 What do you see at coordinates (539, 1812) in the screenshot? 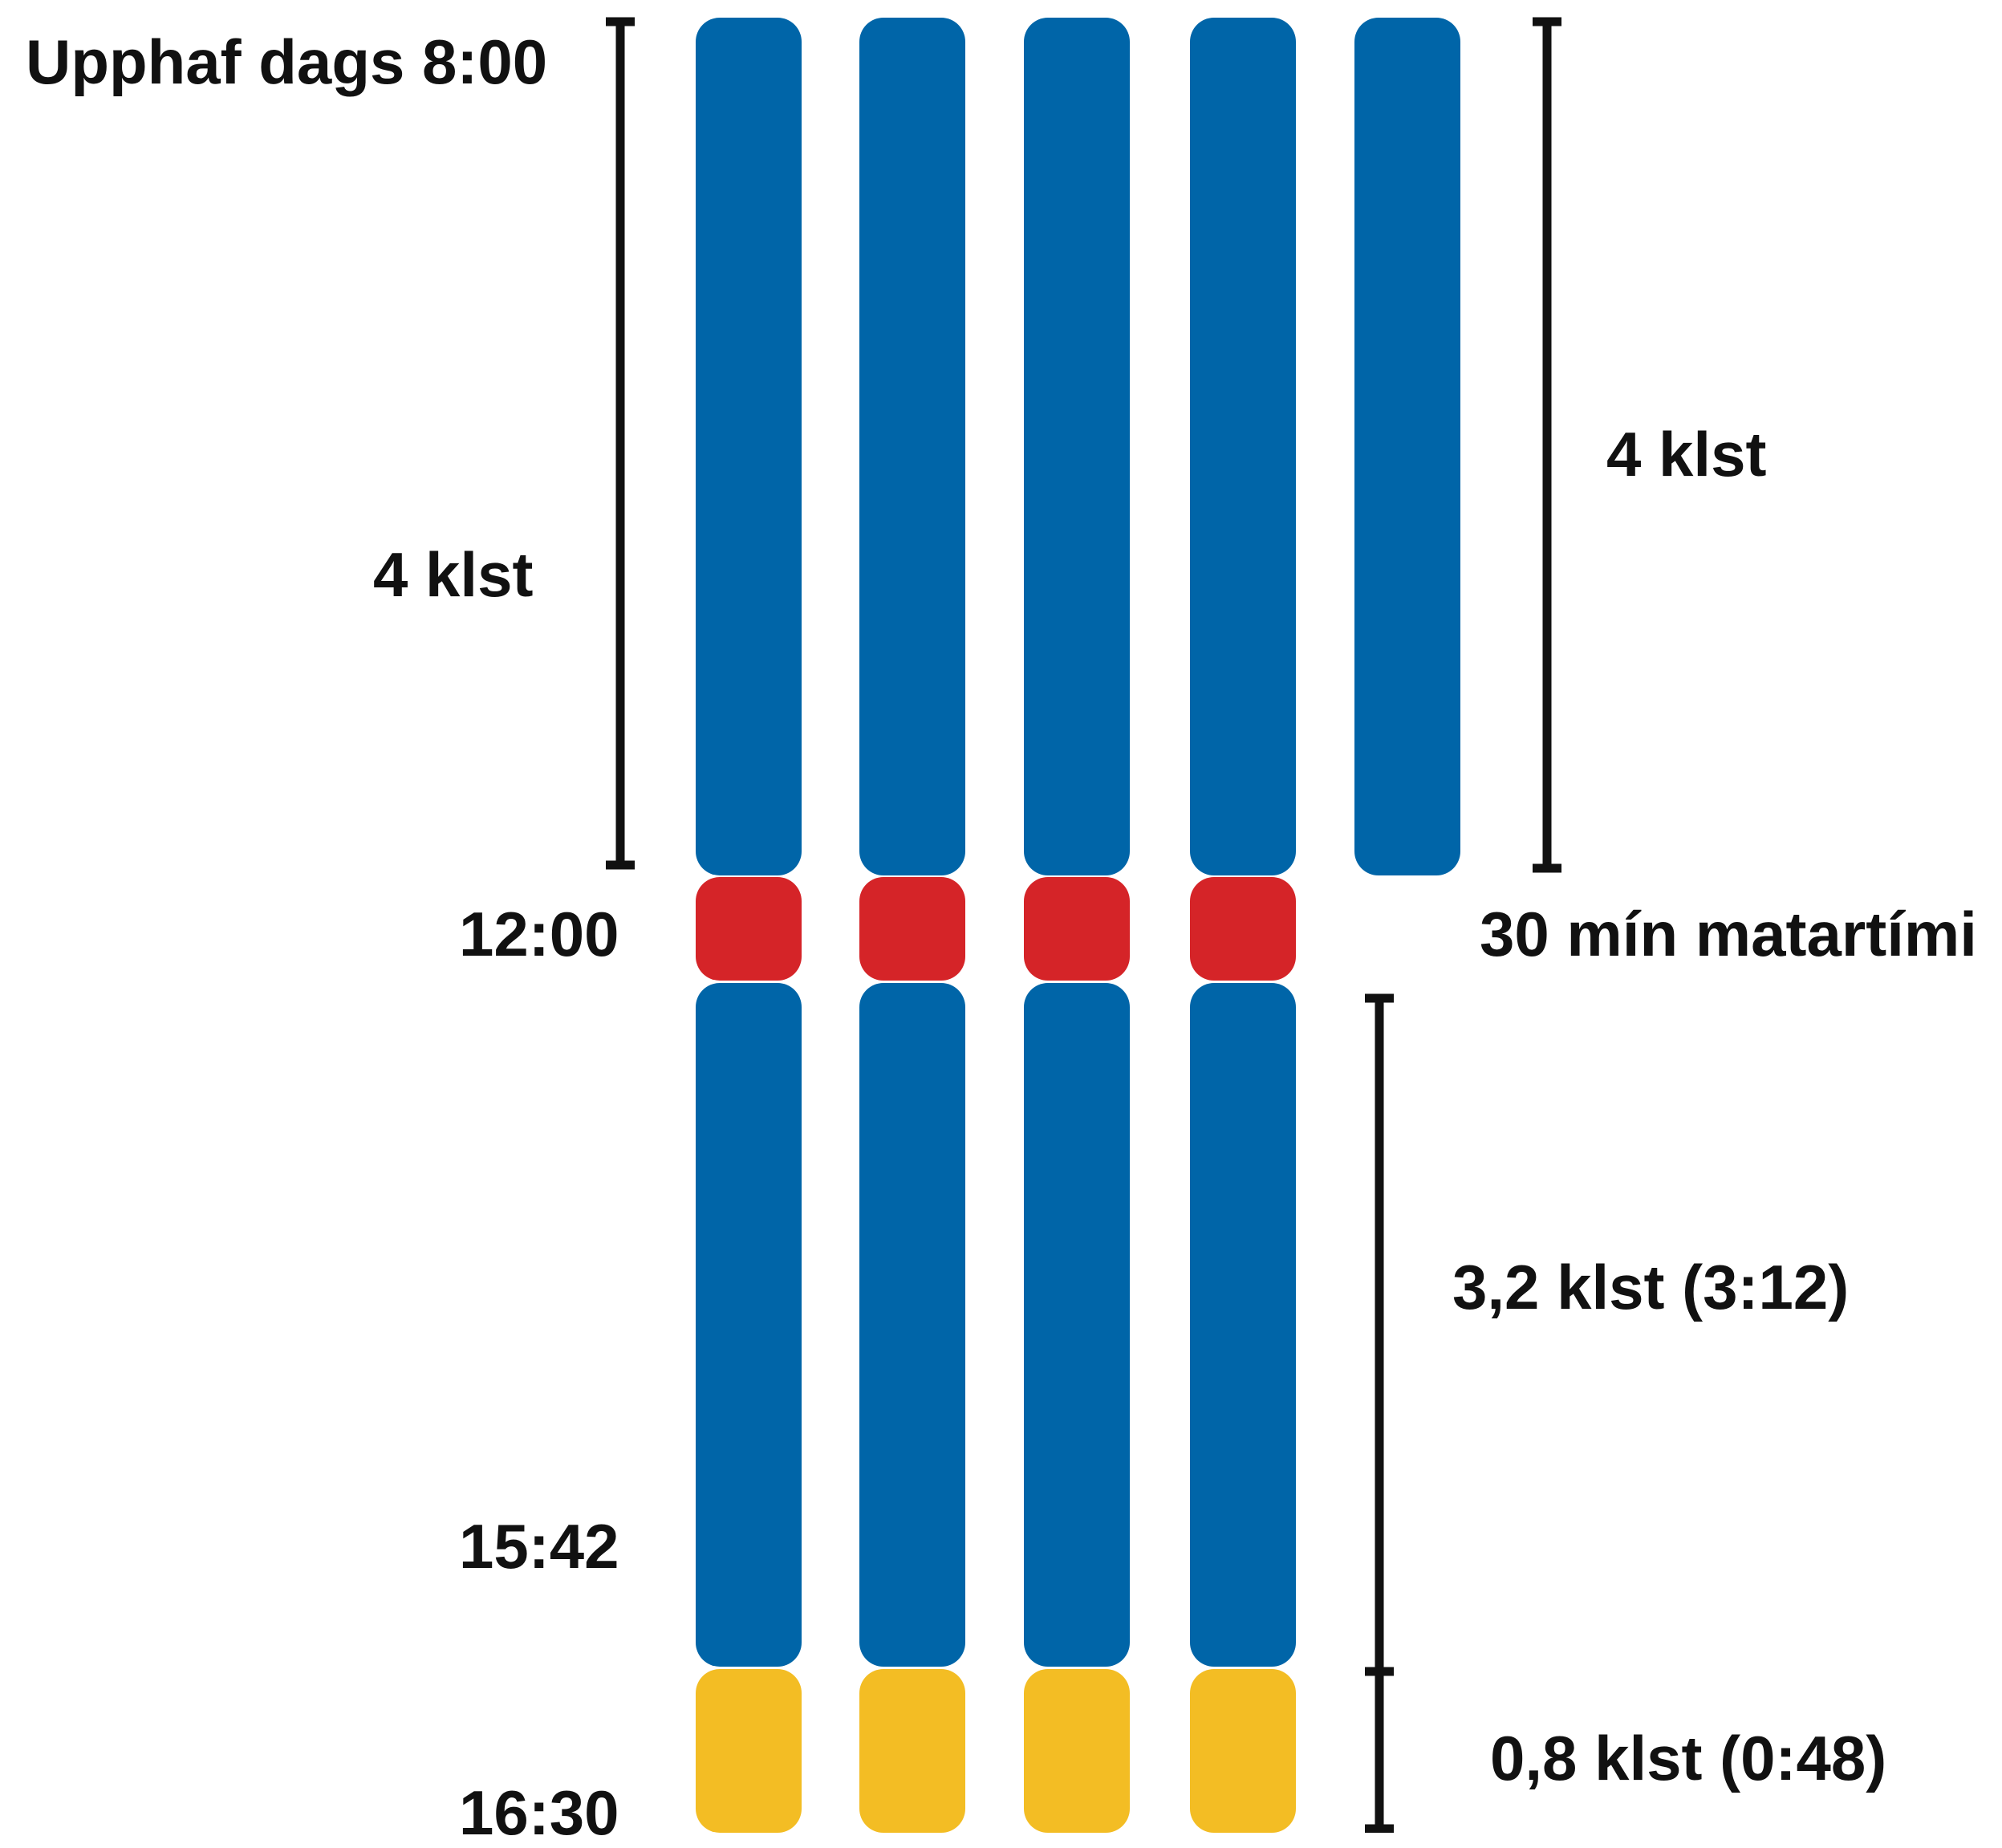
I see `day-end-label: 16:30` at bounding box center [539, 1812].